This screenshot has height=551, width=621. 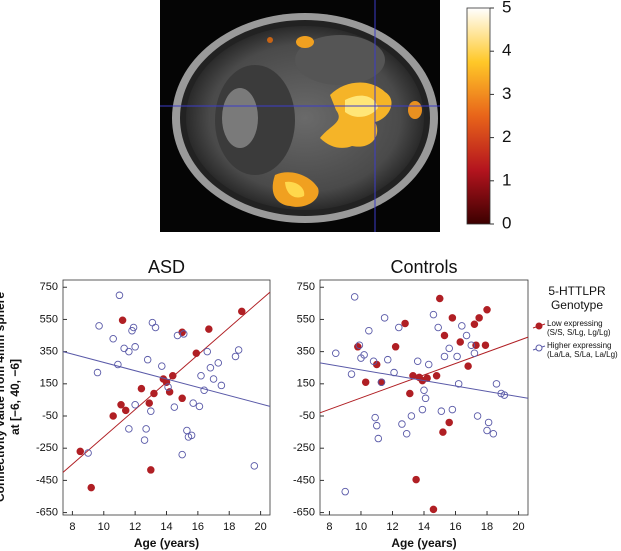 What do you see at coordinates (306, 352) in the screenshot?
I see `y-tick-label: 350` at bounding box center [306, 352].